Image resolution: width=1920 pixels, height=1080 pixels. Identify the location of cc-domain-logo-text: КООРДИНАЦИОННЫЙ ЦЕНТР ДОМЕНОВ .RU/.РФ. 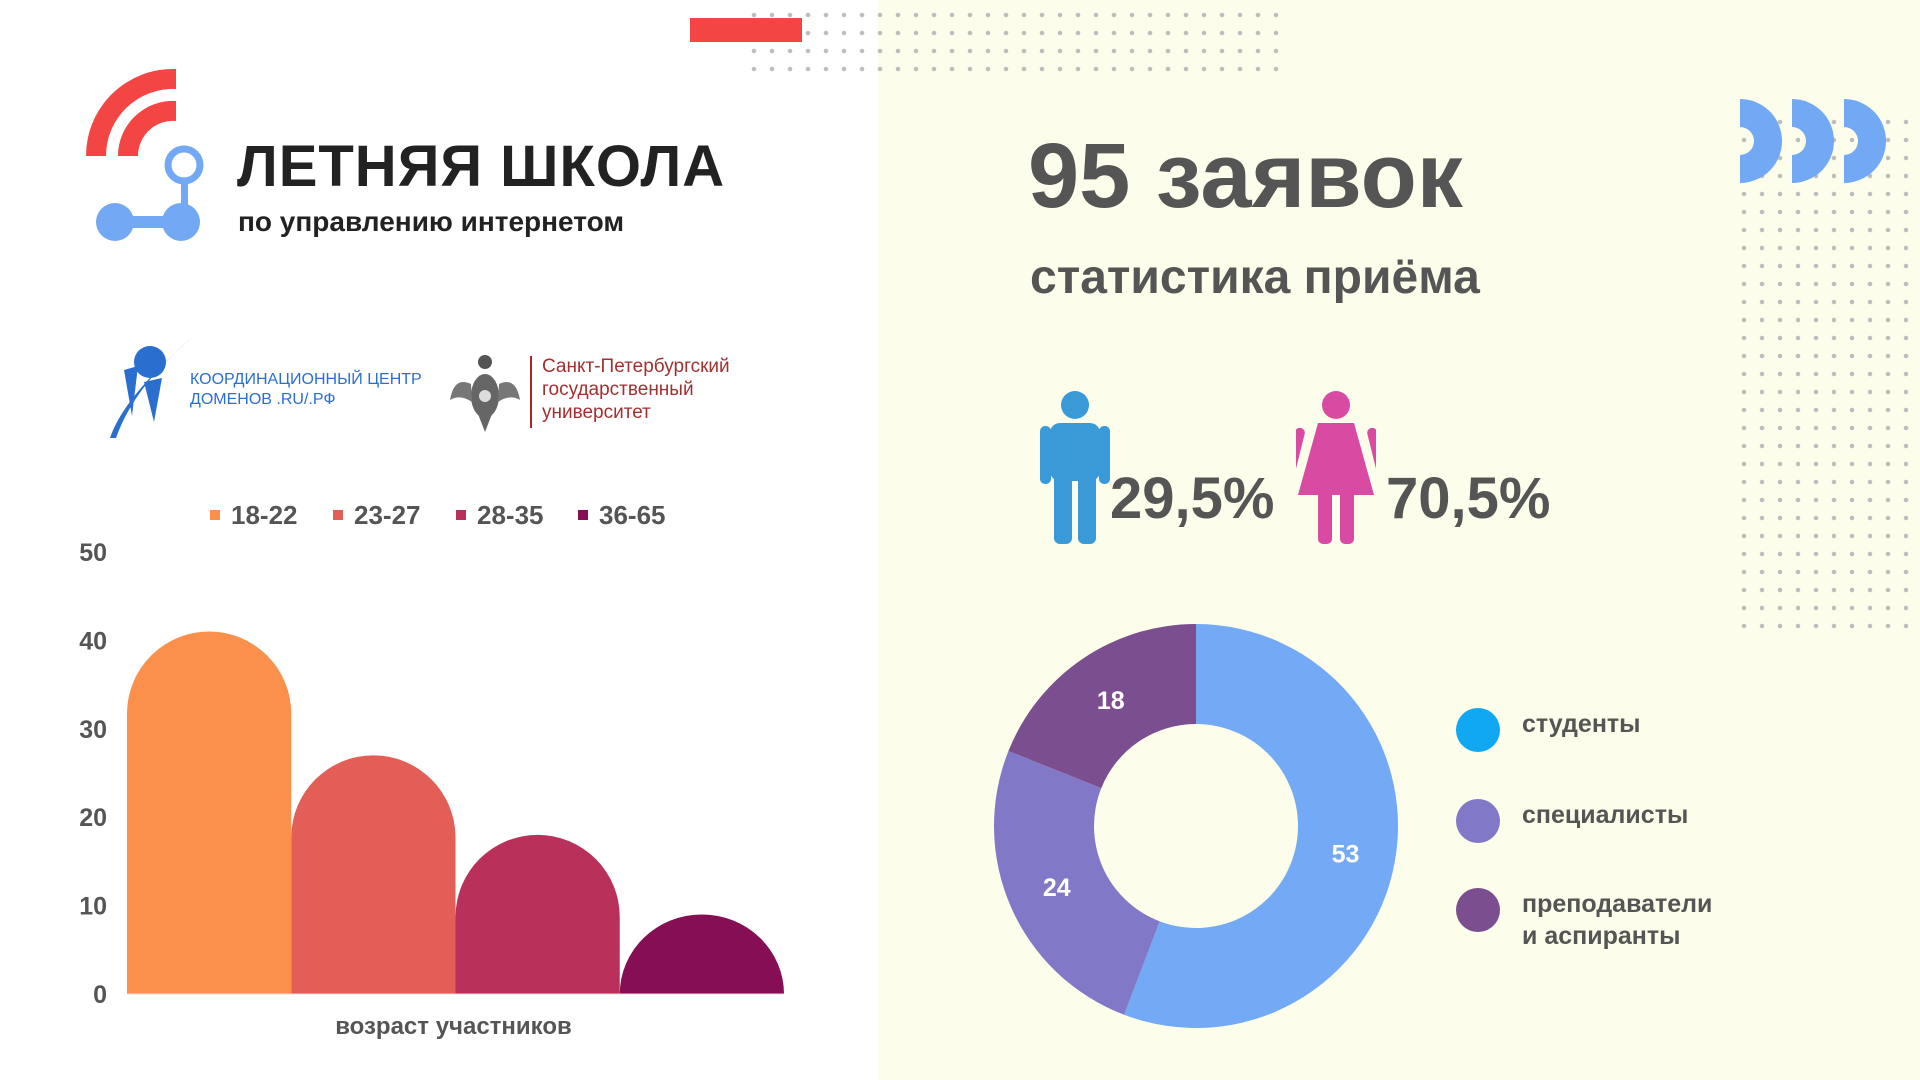
(310, 390).